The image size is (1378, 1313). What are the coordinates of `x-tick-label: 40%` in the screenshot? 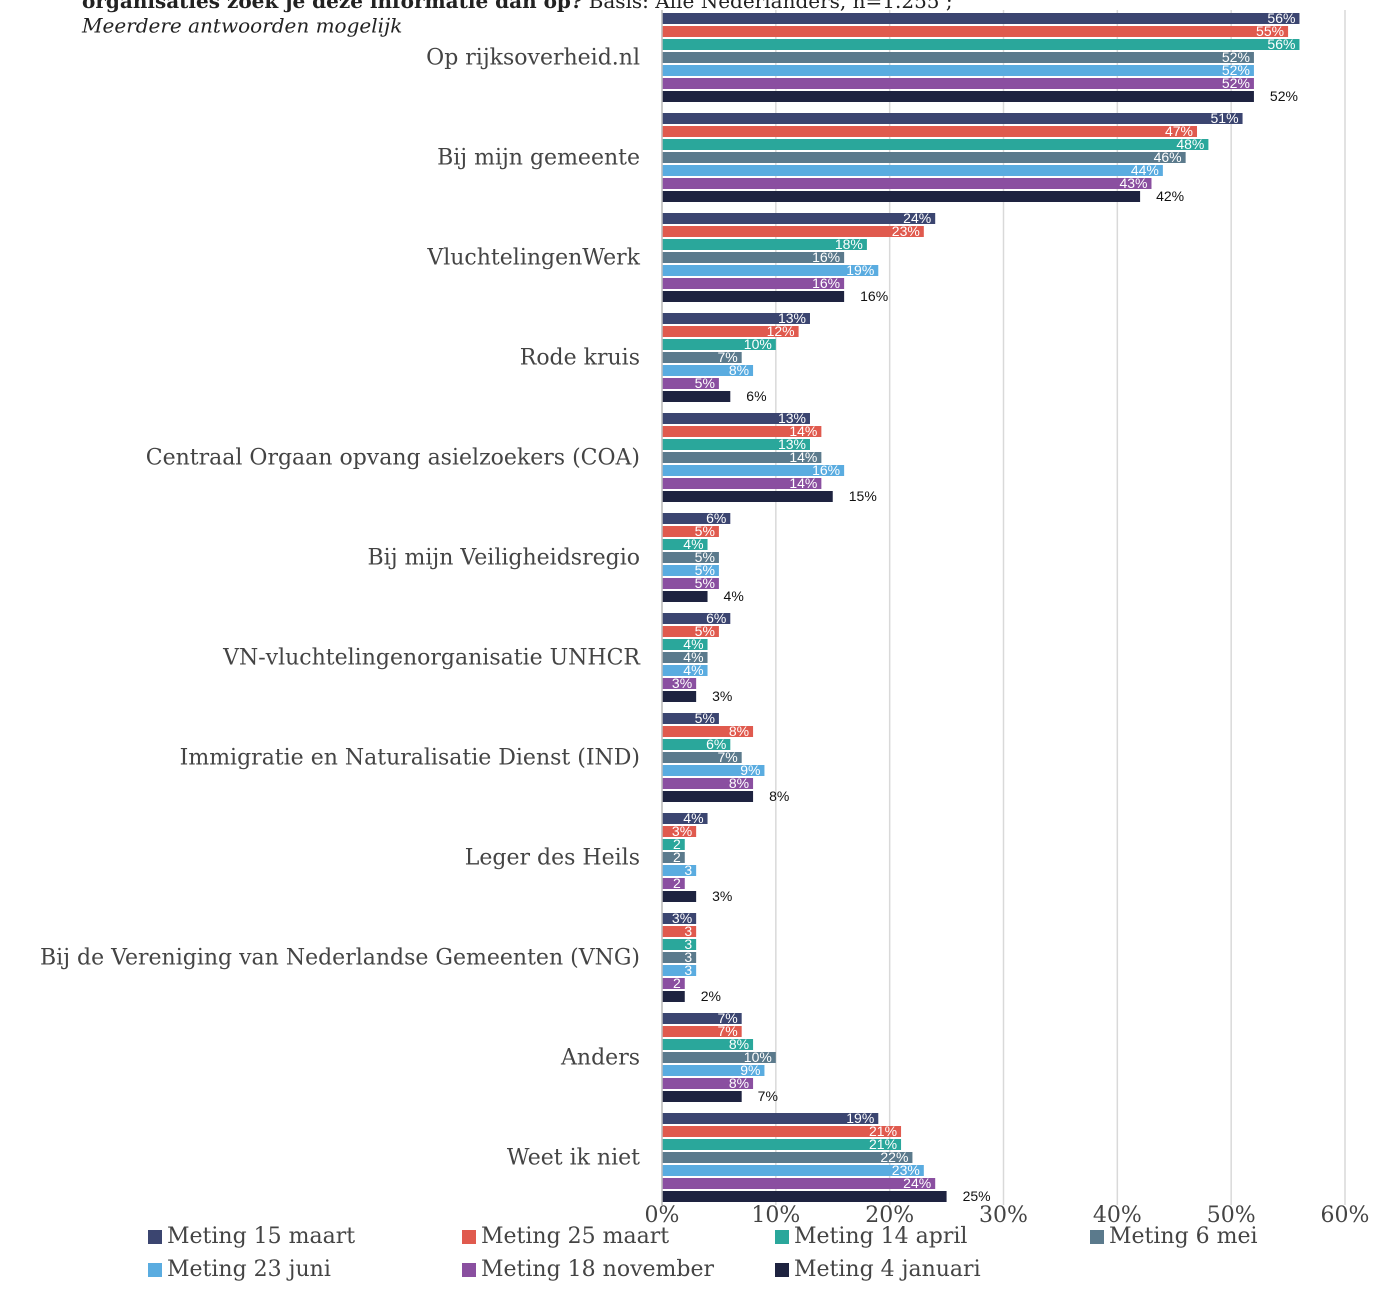 It's located at (1117, 1215).